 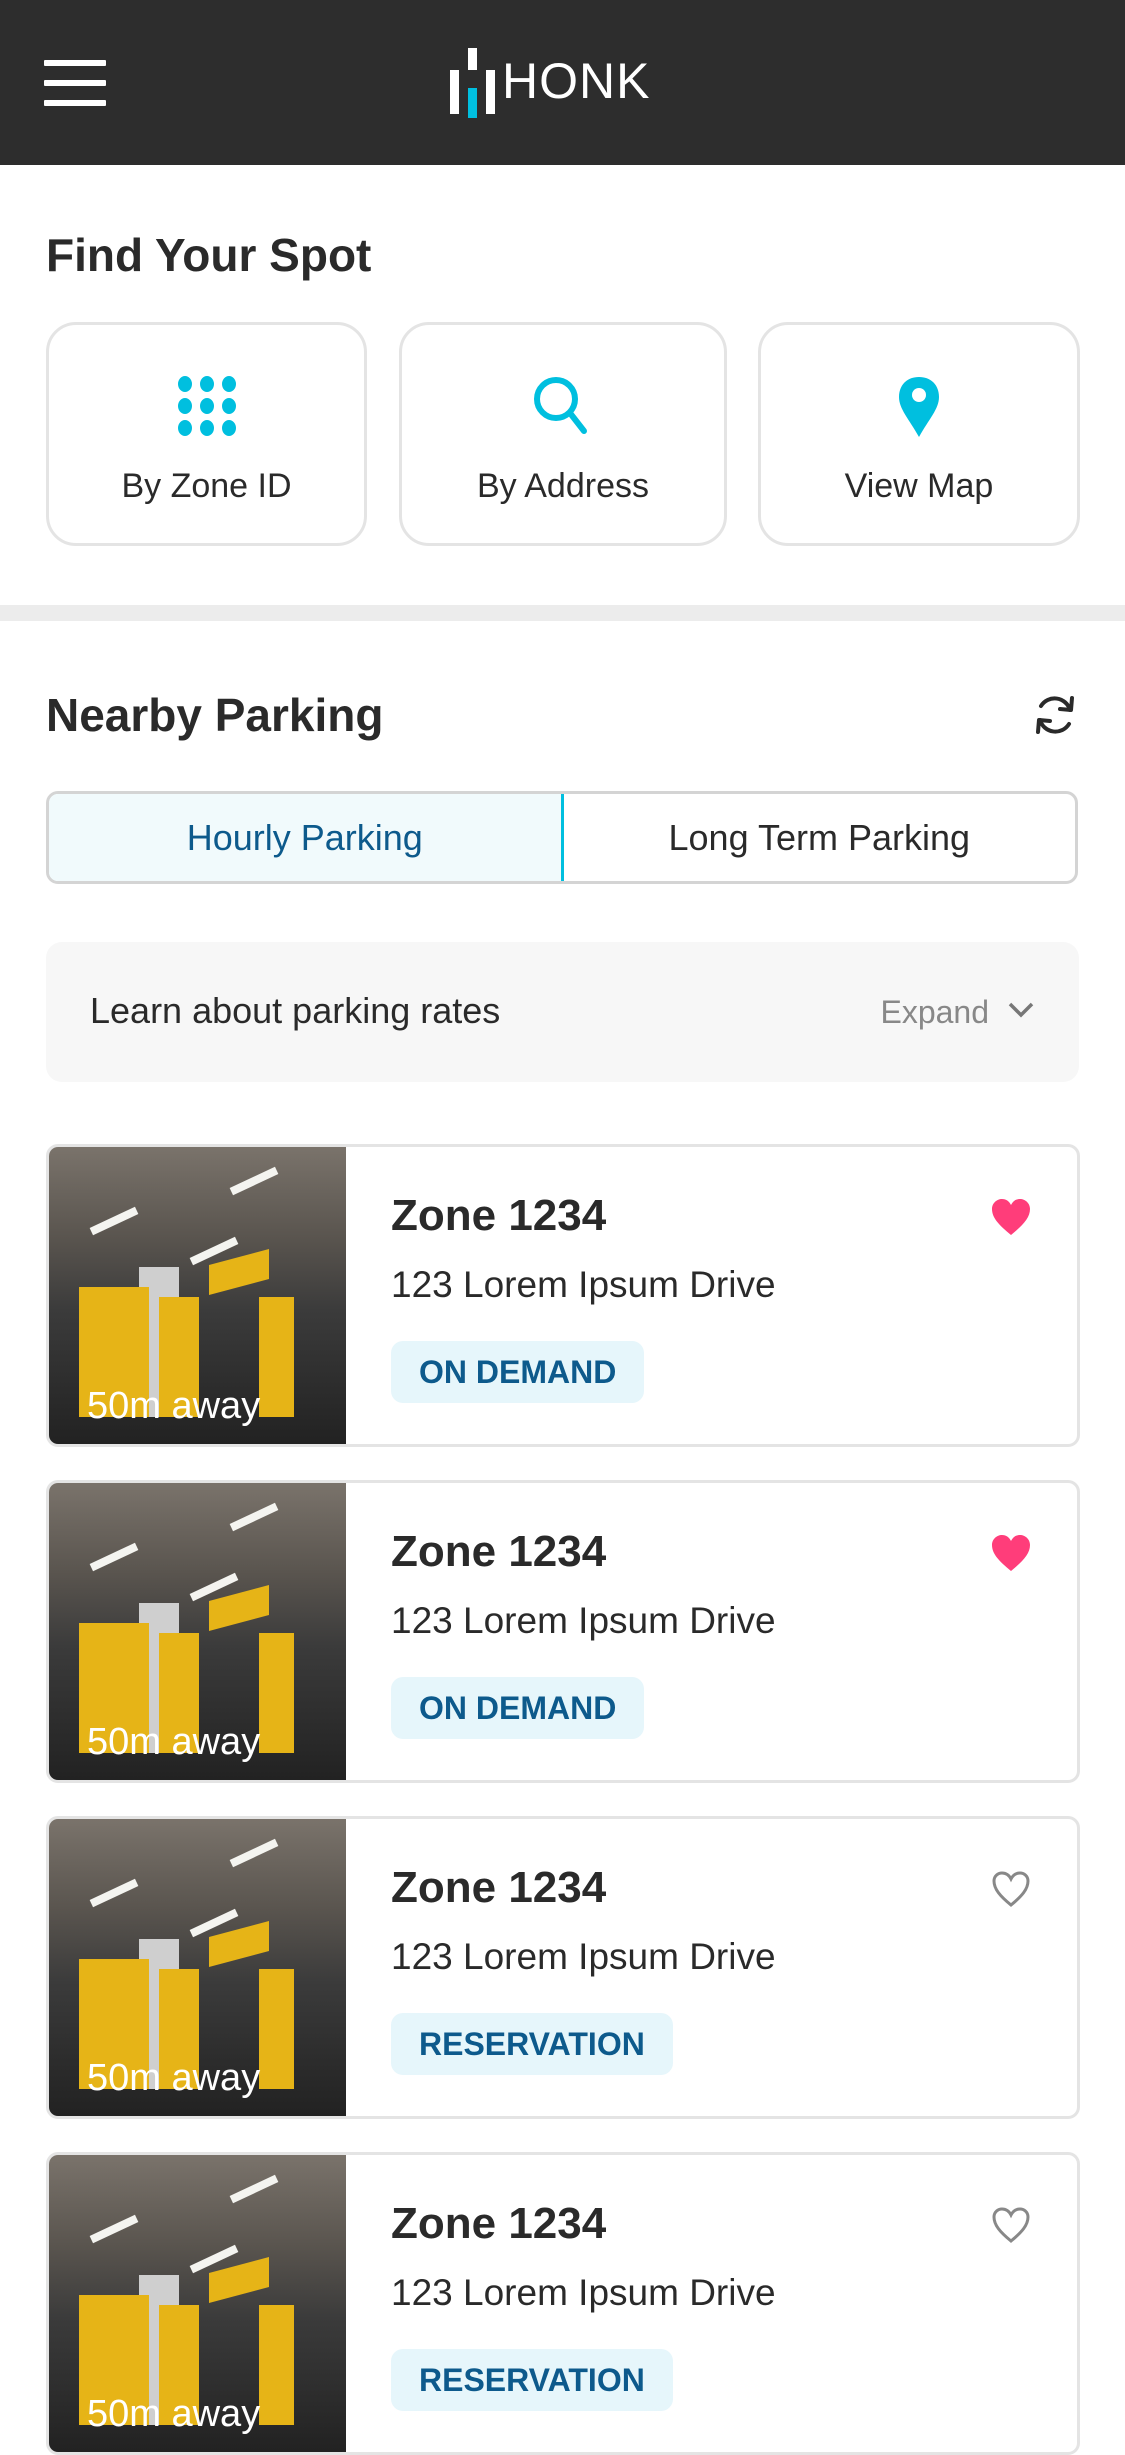 What do you see at coordinates (576, 81) in the screenshot?
I see `logo-text: HONK` at bounding box center [576, 81].